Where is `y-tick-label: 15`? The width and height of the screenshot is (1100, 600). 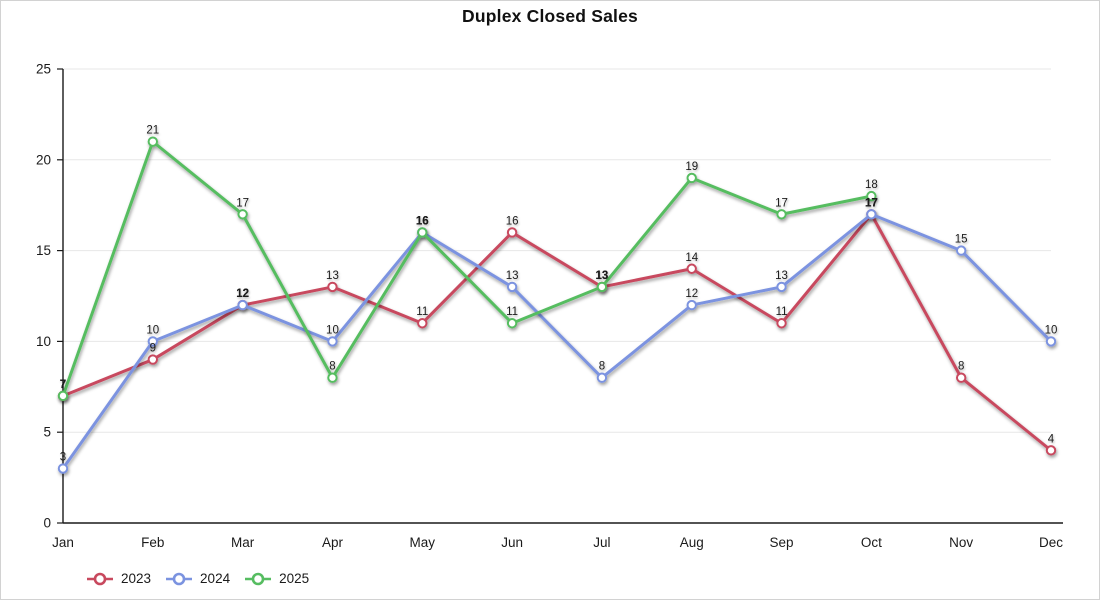
y-tick-label: 15 is located at coordinates (43, 250).